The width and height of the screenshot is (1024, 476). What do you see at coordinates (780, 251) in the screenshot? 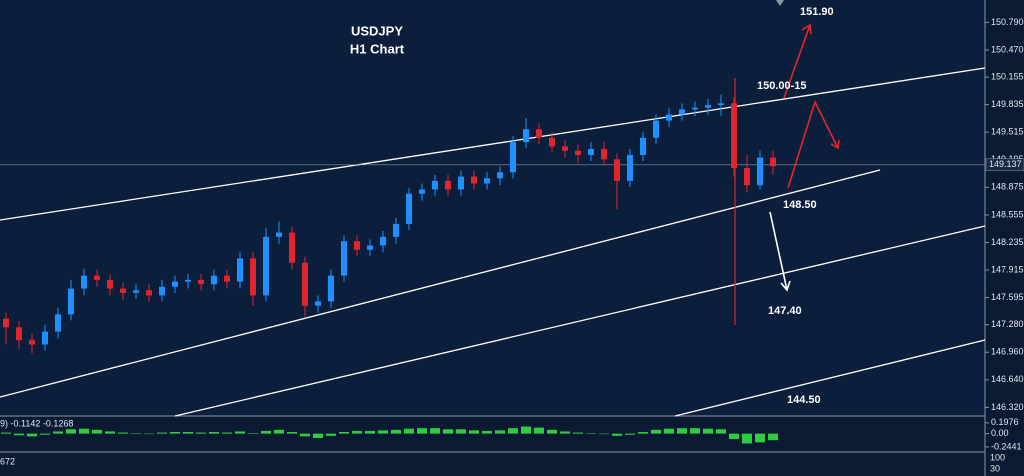
I see `arrow` at bounding box center [780, 251].